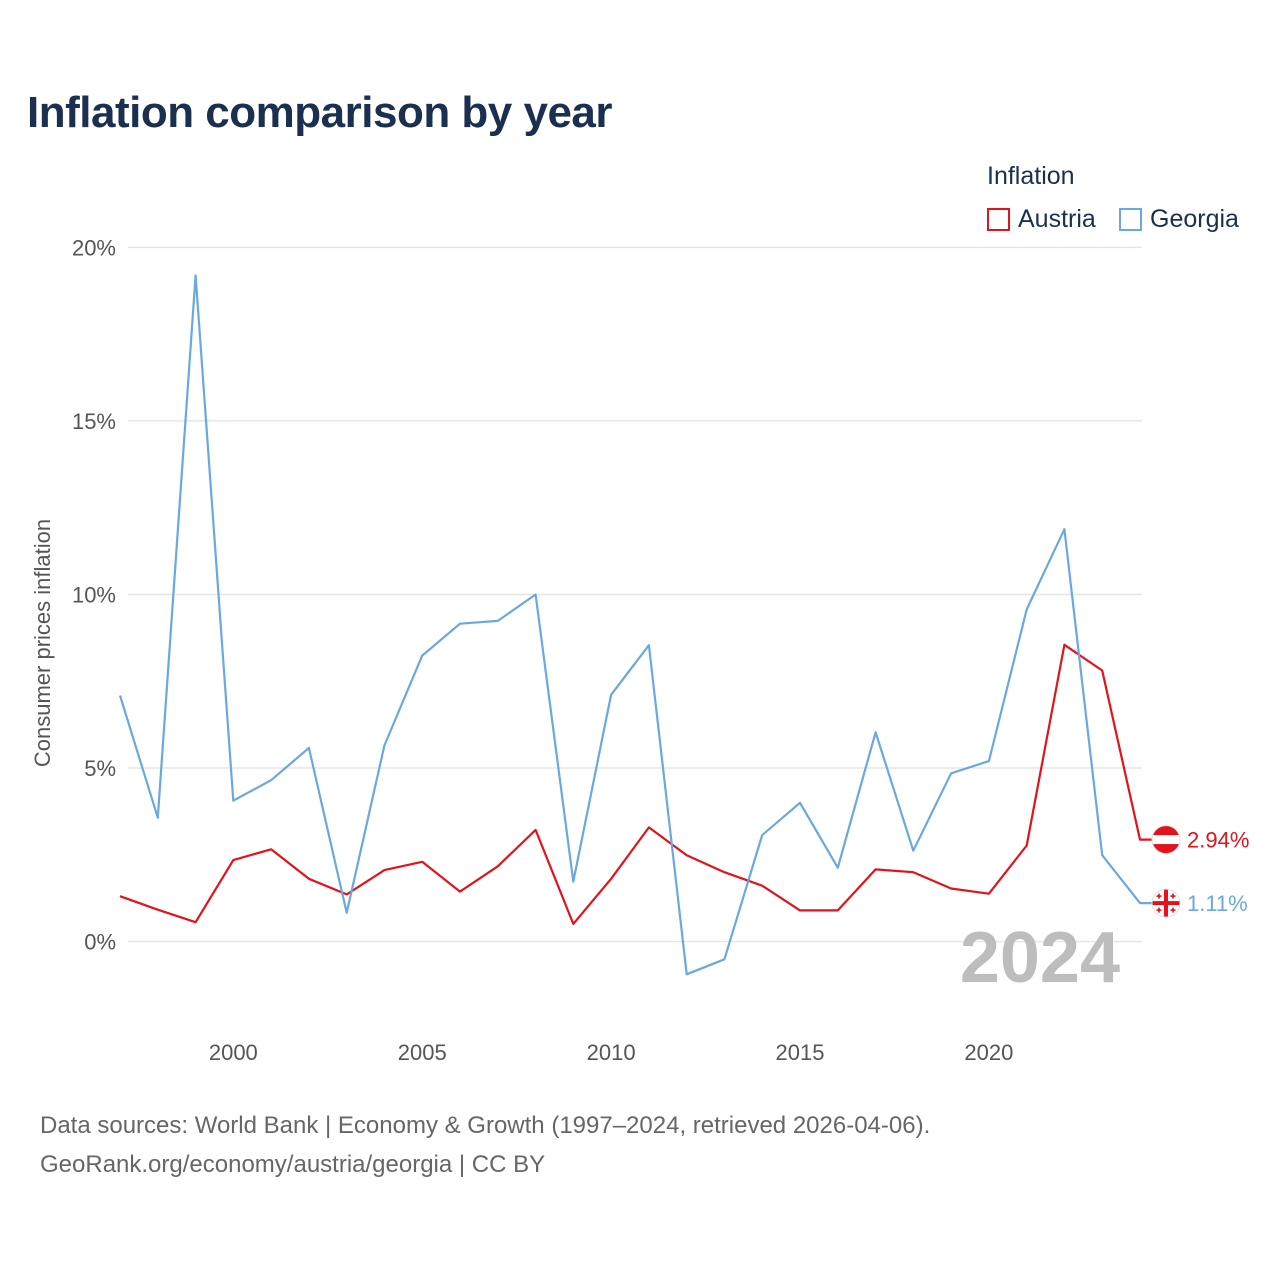 This screenshot has width=1280, height=1280. I want to click on end-markers: 2.94% 1.11%, so click(1200, 871).